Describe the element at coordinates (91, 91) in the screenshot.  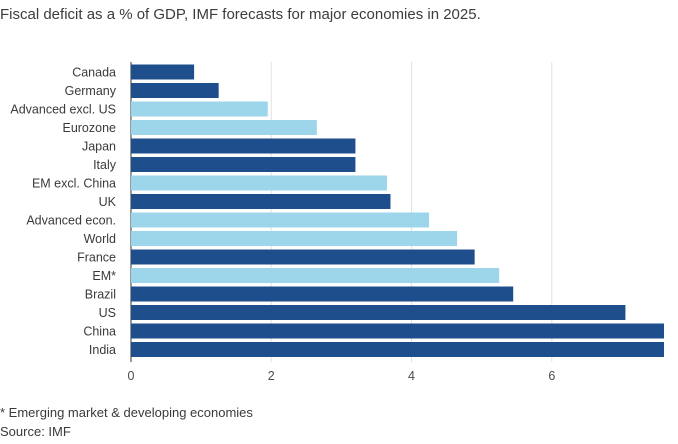
I see `category-label: Germany` at that location.